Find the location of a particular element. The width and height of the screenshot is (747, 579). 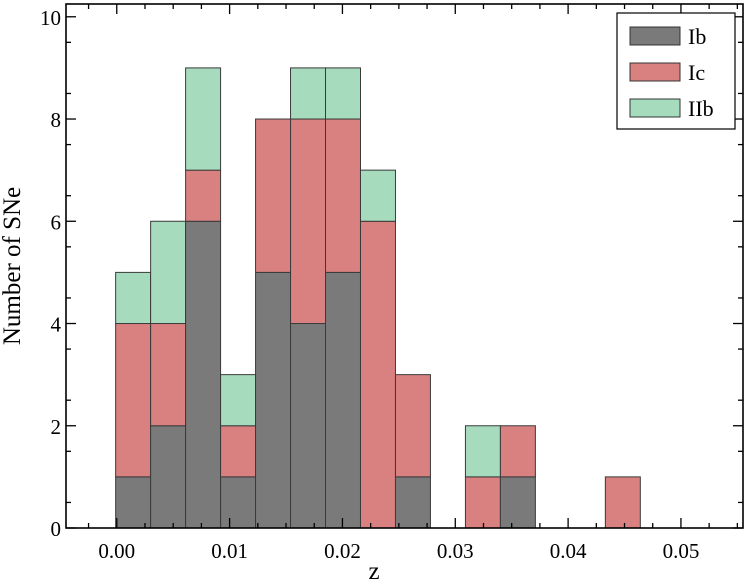

legend: Ib Ic IIb is located at coordinates (676, 71).